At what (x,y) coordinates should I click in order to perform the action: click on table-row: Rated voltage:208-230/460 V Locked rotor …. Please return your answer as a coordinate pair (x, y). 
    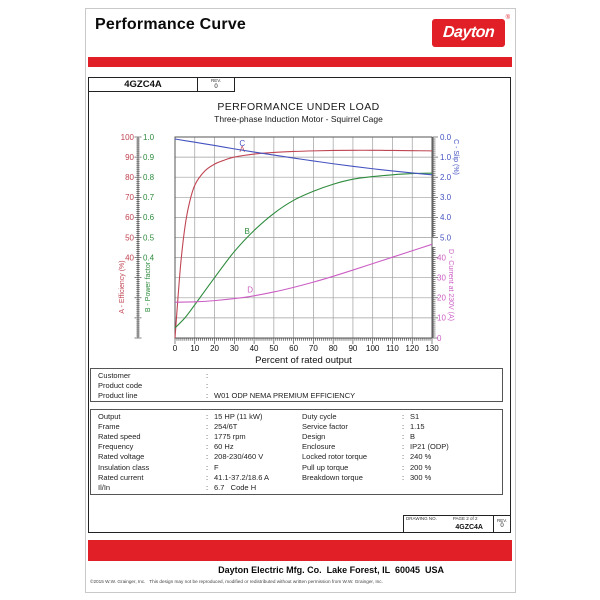
    Looking at the image, I should click on (296, 457).